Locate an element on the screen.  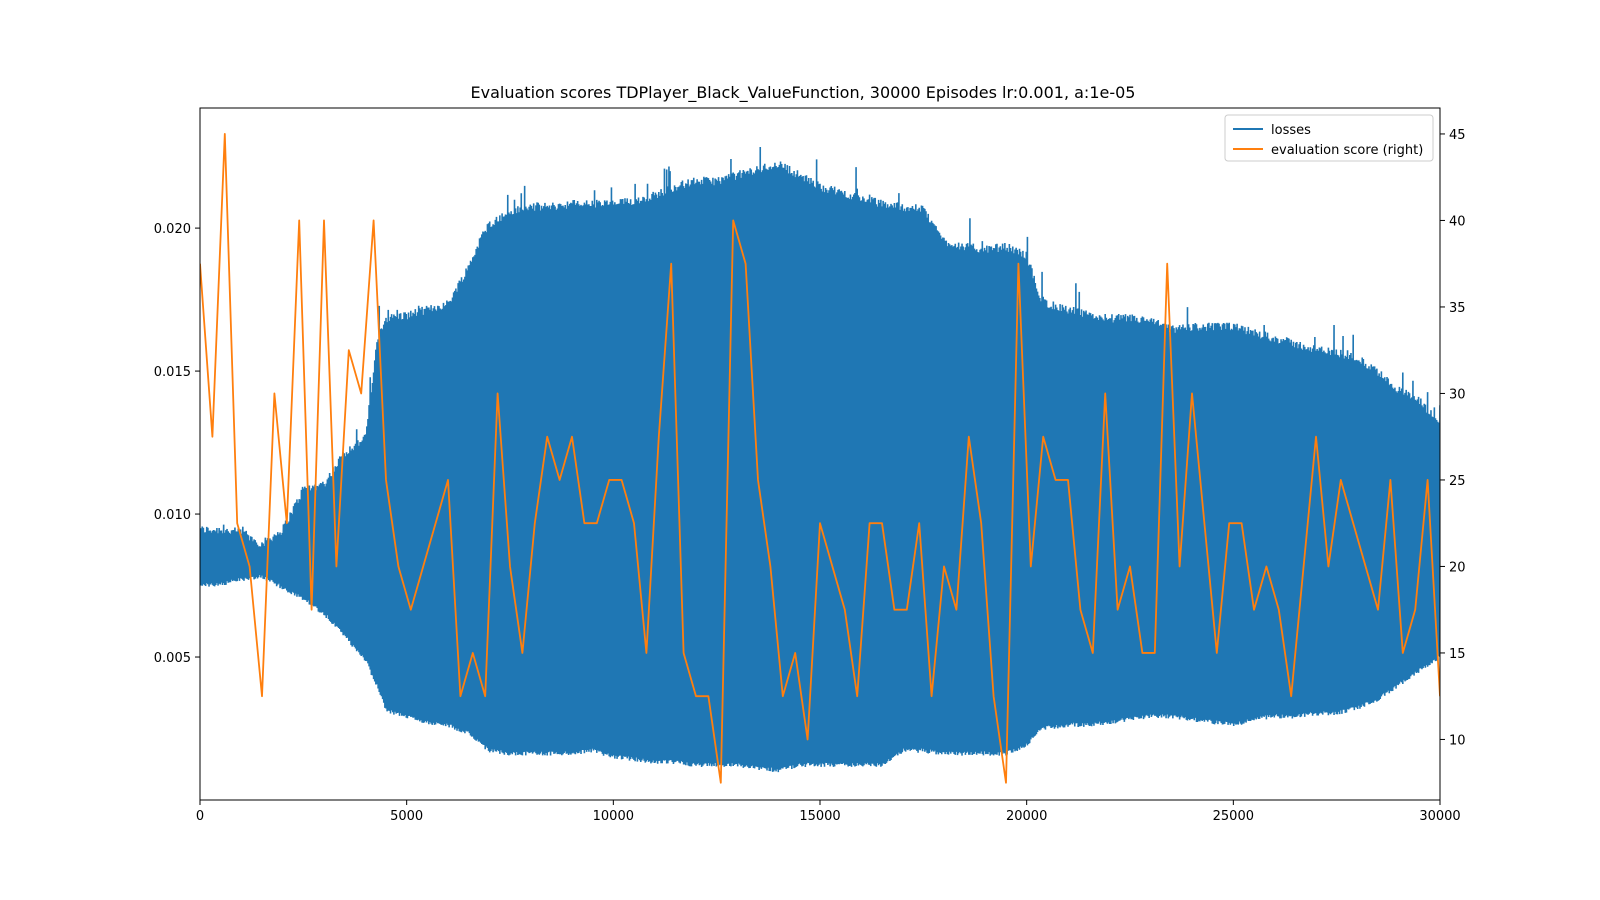
legend-box is located at coordinates (1329, 138).